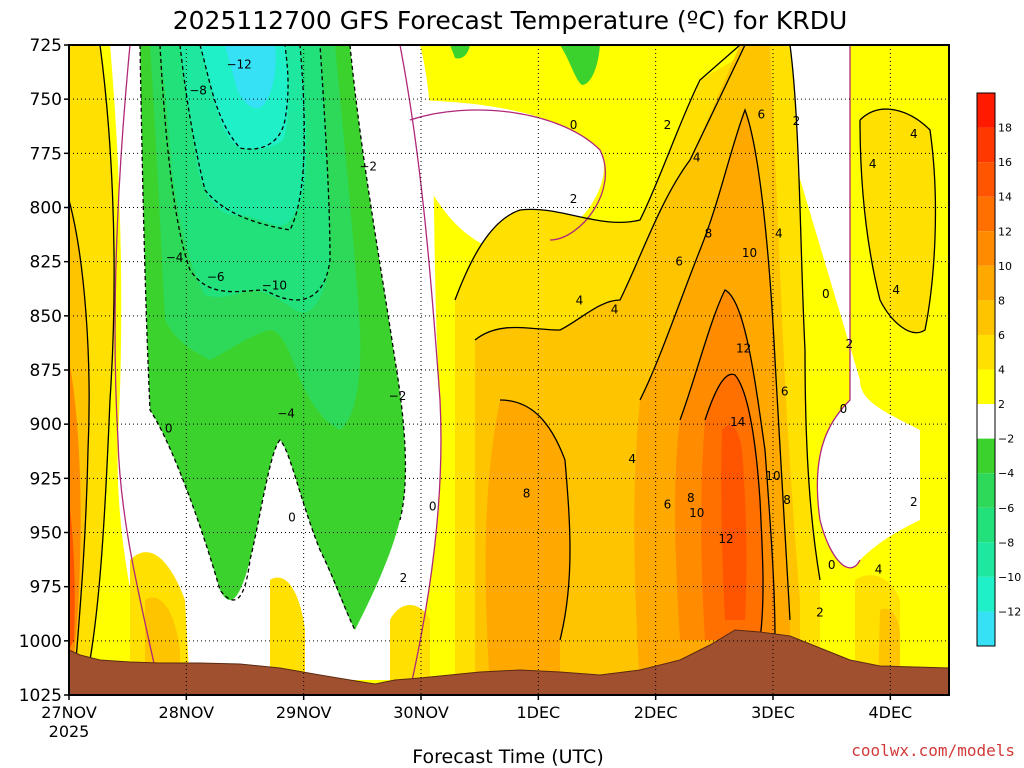 The height and width of the screenshot is (768, 1024). I want to click on x-tick-label: 1DEC, so click(538, 712).